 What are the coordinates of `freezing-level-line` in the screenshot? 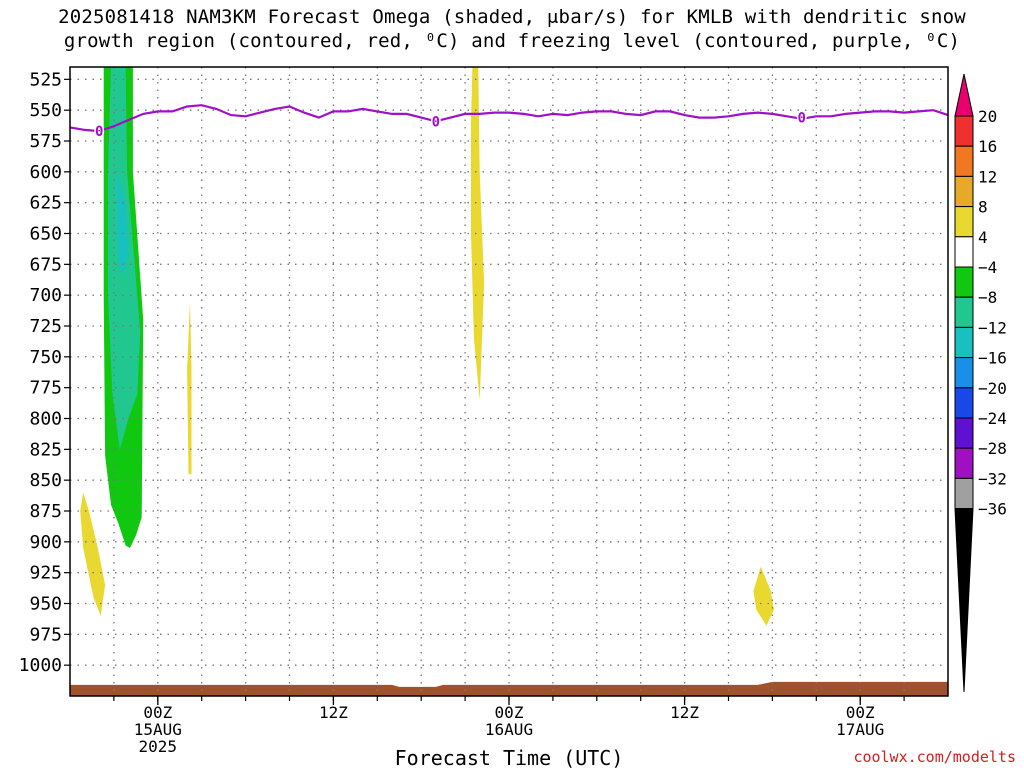 It's located at (509, 118).